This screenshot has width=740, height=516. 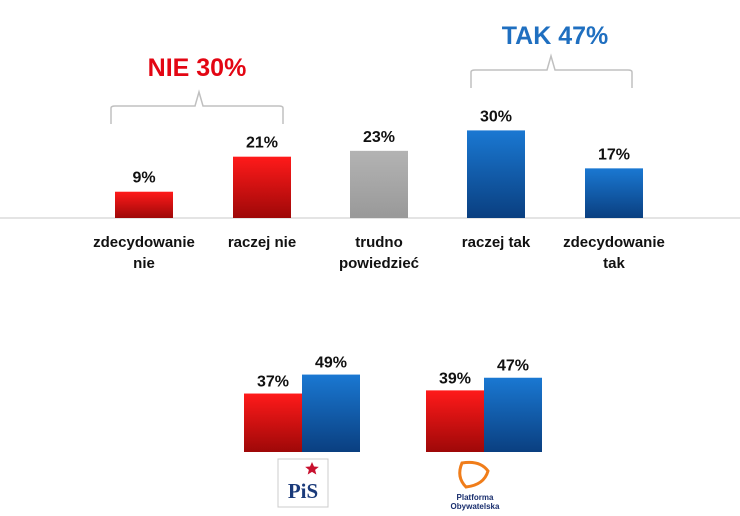 What do you see at coordinates (555, 36) in the screenshot?
I see `tak-group-label: TAK 47%` at bounding box center [555, 36].